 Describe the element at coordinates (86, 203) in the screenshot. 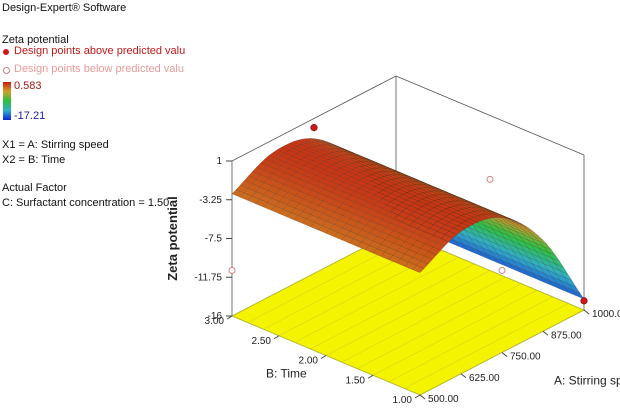

I see `actual-factor-value: C: Surfactant concentration = 1.50` at that location.